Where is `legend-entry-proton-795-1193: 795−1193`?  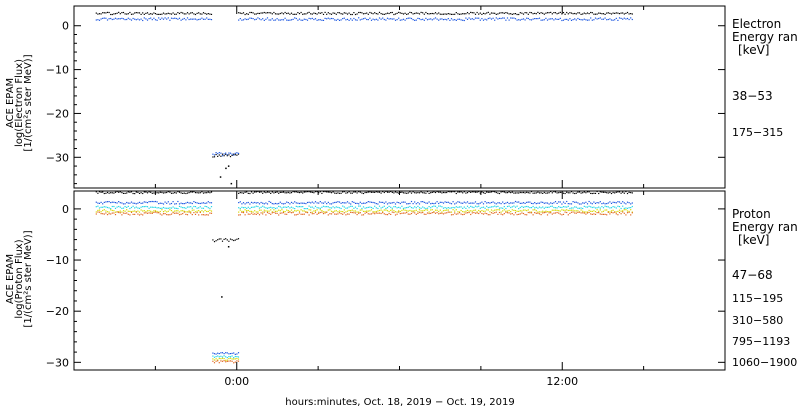
legend-entry-proton-795-1193: 795−1193 is located at coordinates (761, 341).